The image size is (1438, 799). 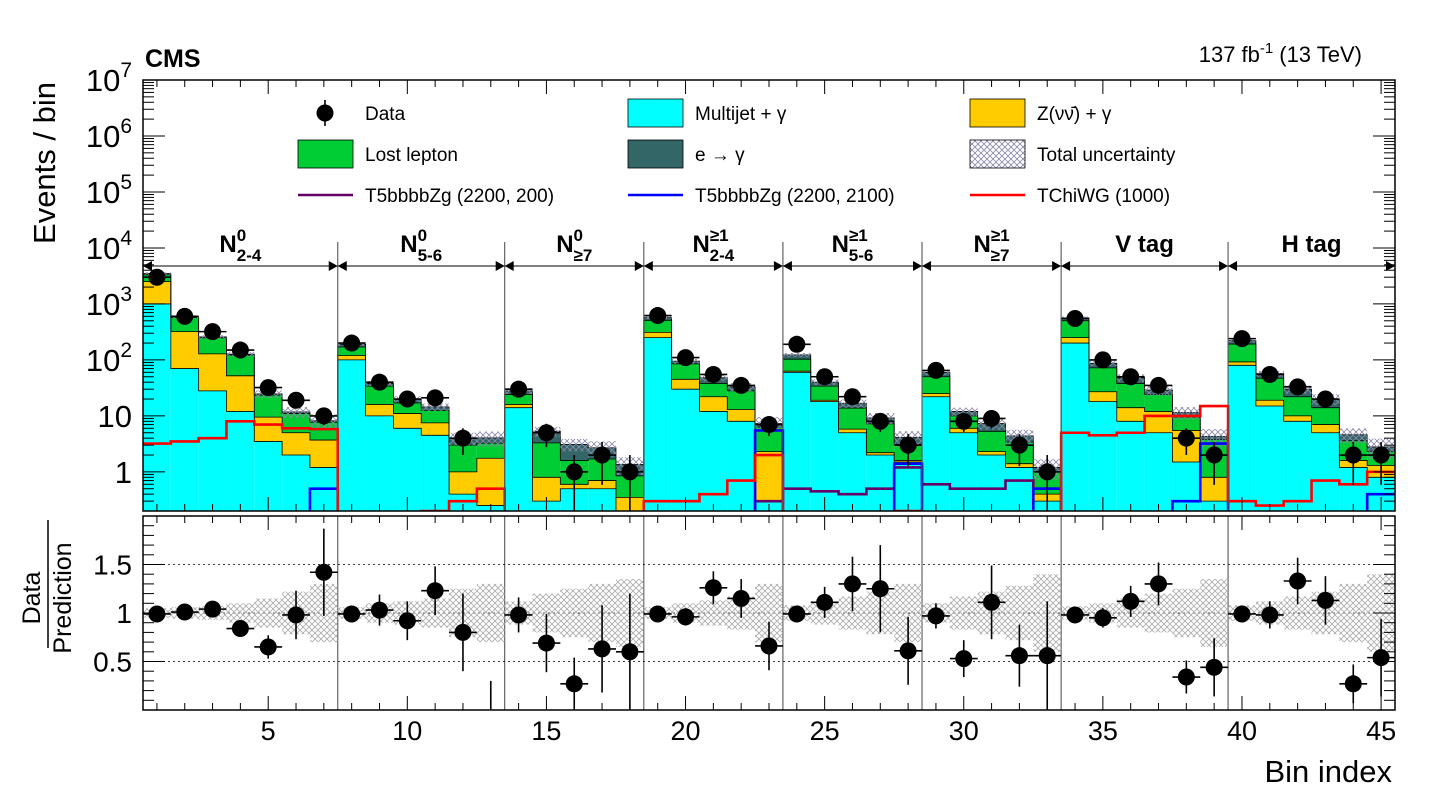 I want to click on efake-bar, so click(x=796, y=357).